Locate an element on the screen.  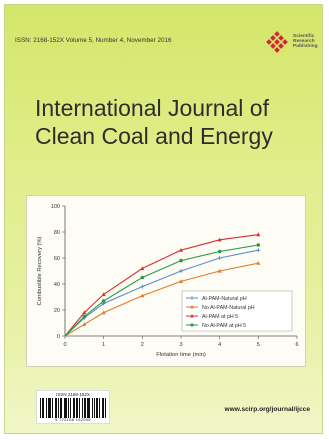
x-tick-label: 1 is located at coordinates (103, 345).